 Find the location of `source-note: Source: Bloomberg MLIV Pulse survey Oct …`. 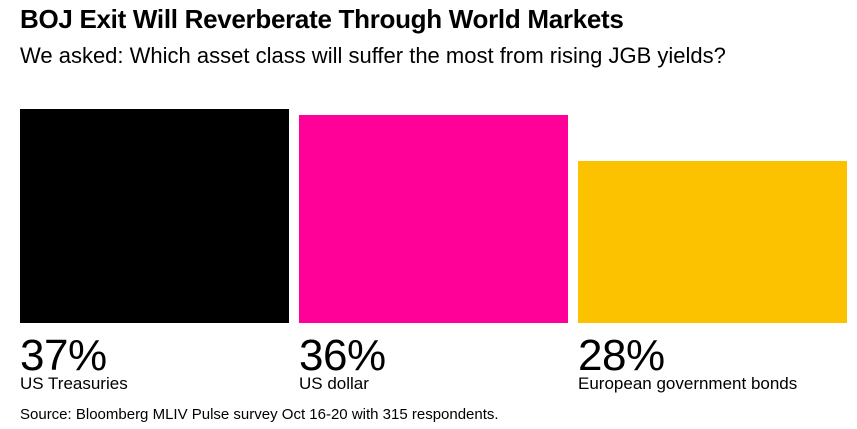

source-note: Source: Bloomberg MLIV Pulse survey Oct … is located at coordinates (259, 414).